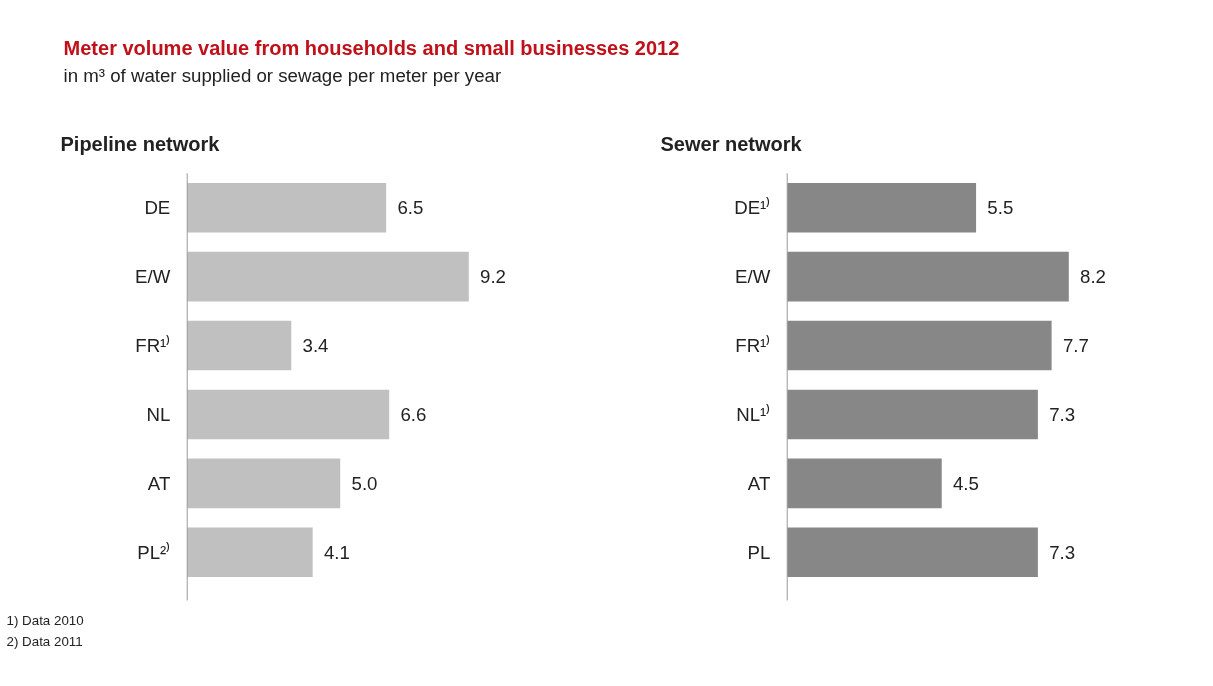  Describe the element at coordinates (282, 75) in the screenshot. I see `text: in m³ of water supplied or sewage per meter per year` at that location.